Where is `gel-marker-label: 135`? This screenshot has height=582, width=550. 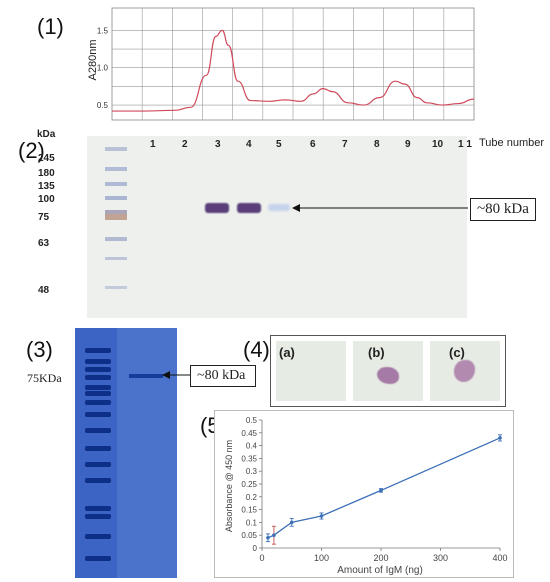 gel-marker-label: 135 is located at coordinates (46, 186).